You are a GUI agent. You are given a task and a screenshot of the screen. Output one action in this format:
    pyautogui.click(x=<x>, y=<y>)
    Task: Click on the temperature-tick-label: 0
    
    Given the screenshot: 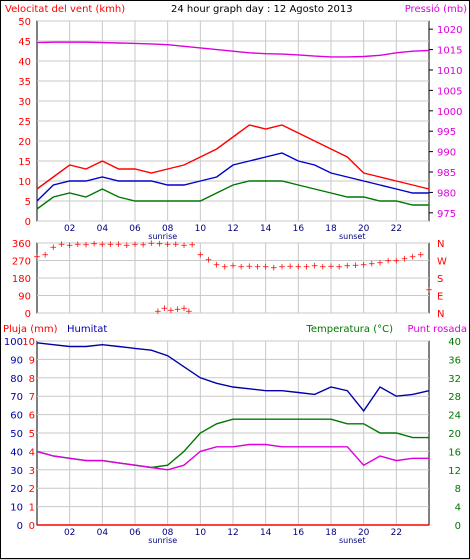 What is the action you would take?
    pyautogui.click(x=458, y=526)
    